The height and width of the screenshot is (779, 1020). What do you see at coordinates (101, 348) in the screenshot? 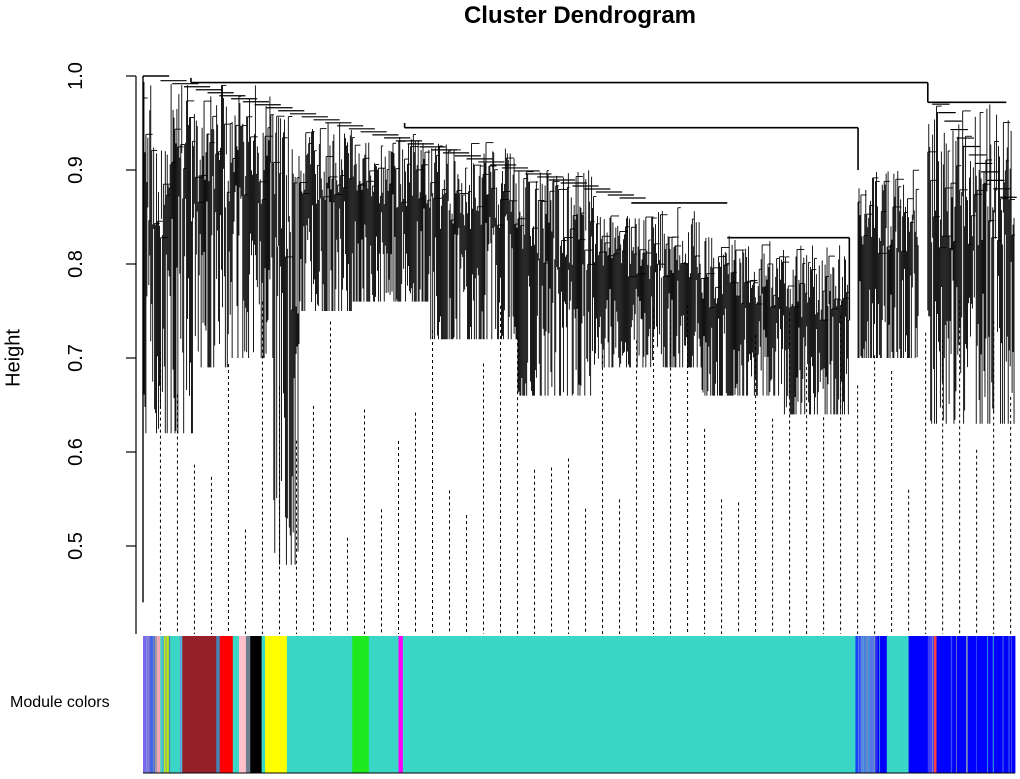
I see `y-axis: 0.5 0.6 0.7 0.8 0.9 1.0` at bounding box center [101, 348].